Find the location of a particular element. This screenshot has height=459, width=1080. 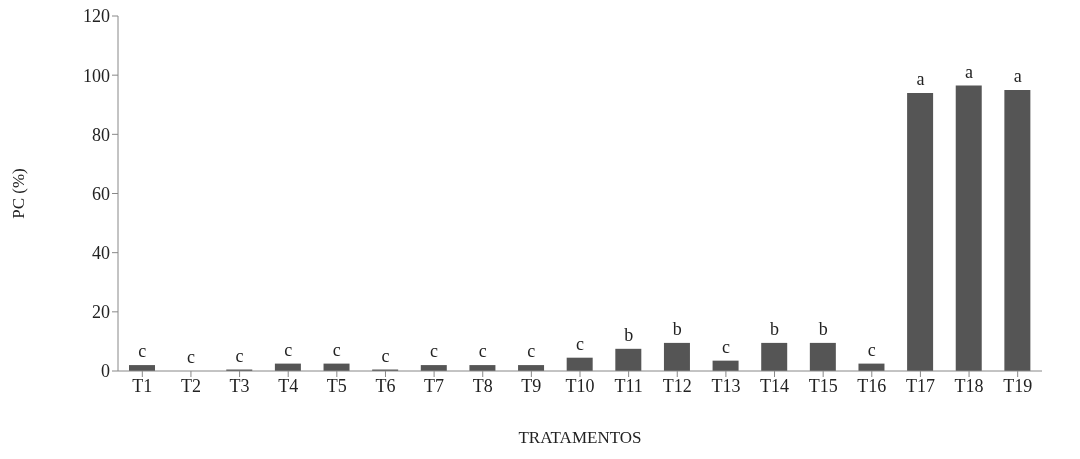

y-tick-label: 80 is located at coordinates (101, 134).